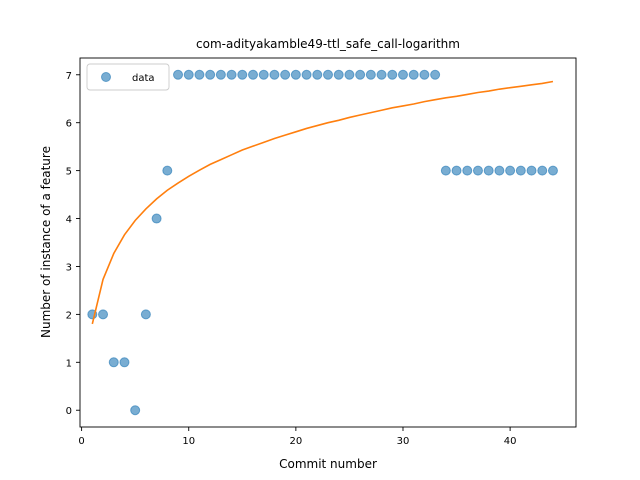 This screenshot has width=640, height=480. What do you see at coordinates (69, 267) in the screenshot?
I see `y-tick-label: 3` at bounding box center [69, 267].